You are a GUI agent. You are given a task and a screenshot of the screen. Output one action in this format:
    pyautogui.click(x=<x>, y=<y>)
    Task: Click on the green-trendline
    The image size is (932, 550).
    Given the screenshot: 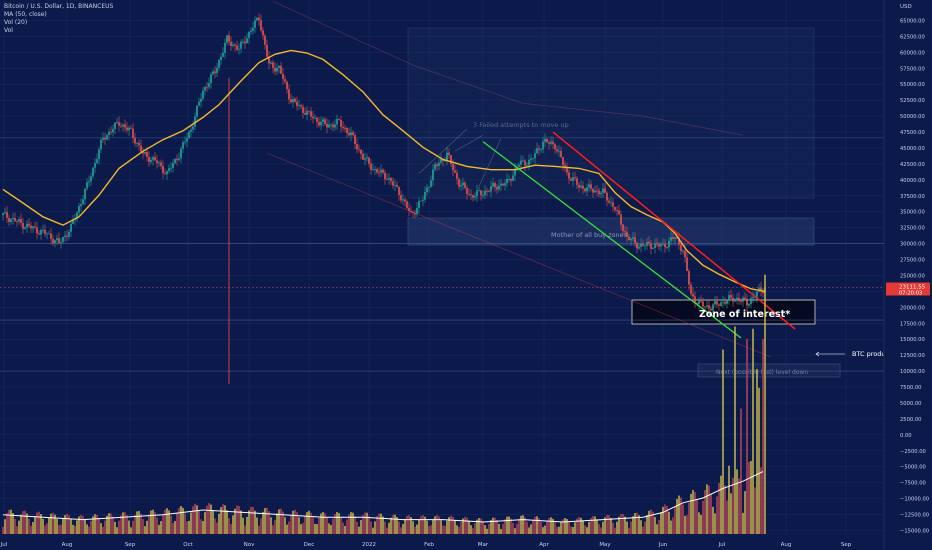 What is the action you would take?
    pyautogui.click(x=612, y=240)
    